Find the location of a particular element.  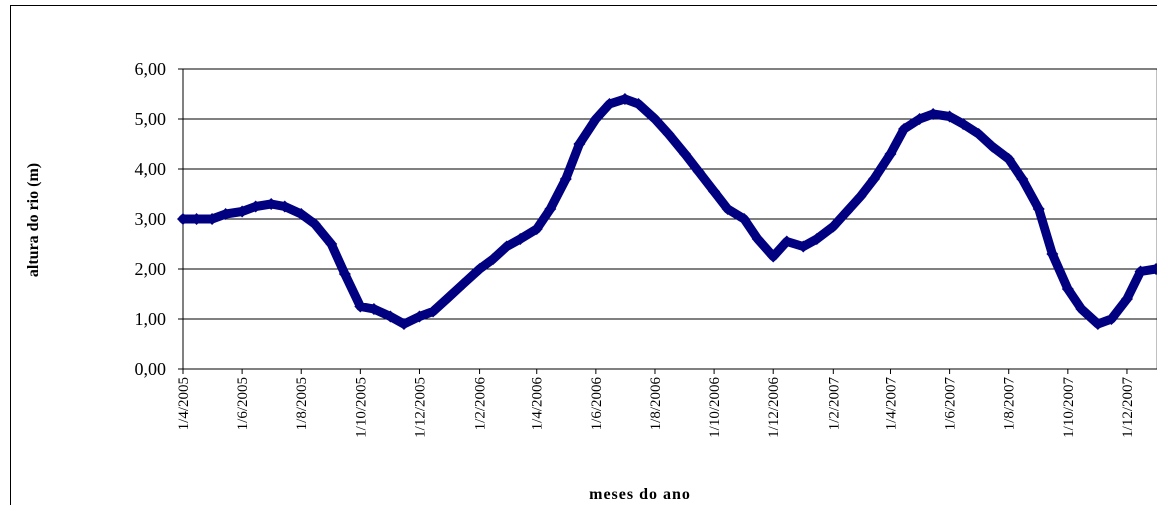

x-tick-label: 1/10/2005 is located at coordinates (361, 407).